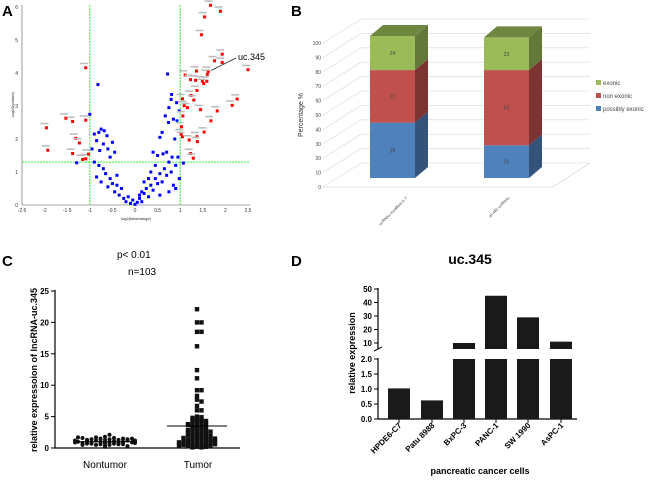 The width and height of the screenshot is (650, 481). I want to click on y-tick-label: 0.0, so click(367, 419).